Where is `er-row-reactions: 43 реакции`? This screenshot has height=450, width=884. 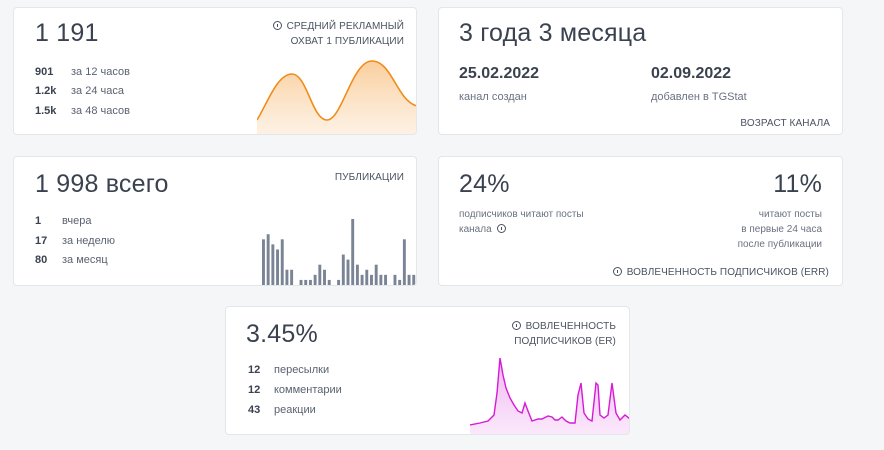 er-row-reactions: 43 реакции is located at coordinates (282, 410).